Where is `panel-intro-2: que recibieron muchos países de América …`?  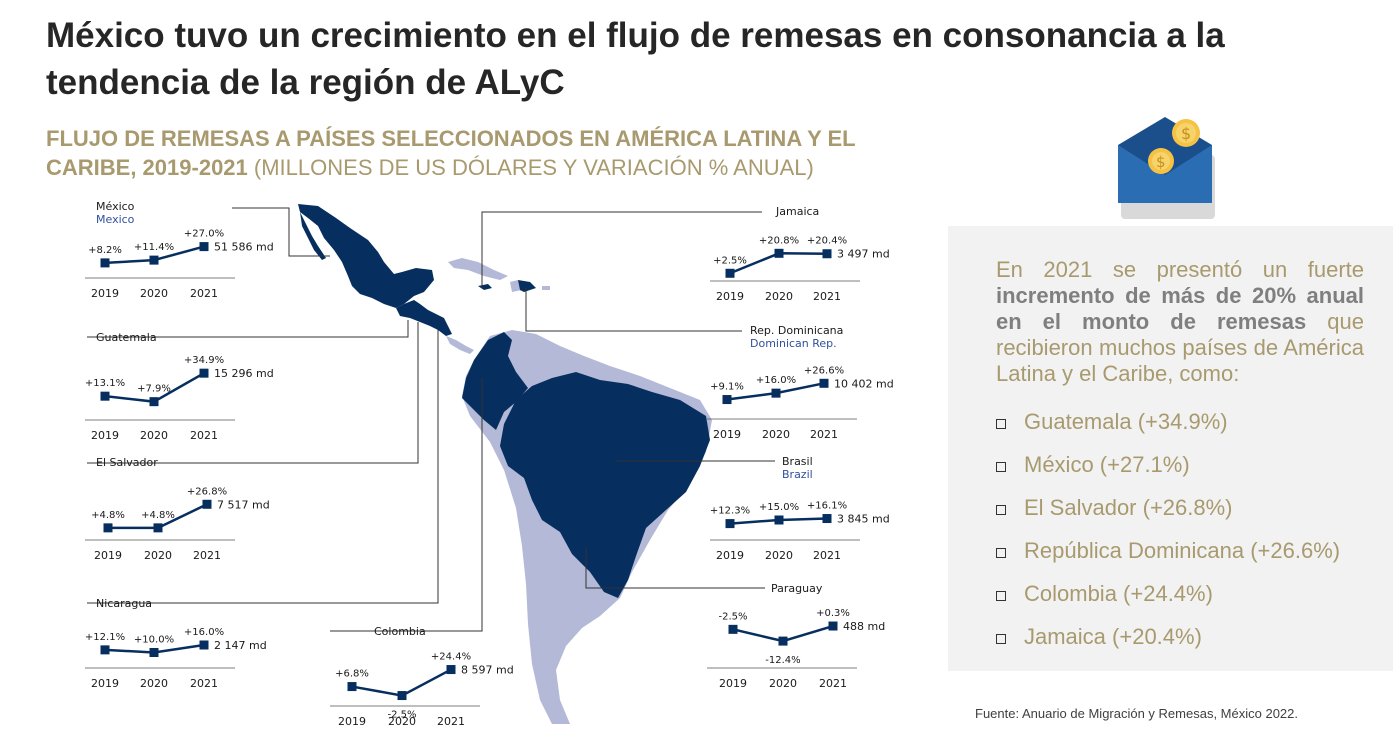 panel-intro-2: que recibieron muchos países de América … is located at coordinates (1180, 347).